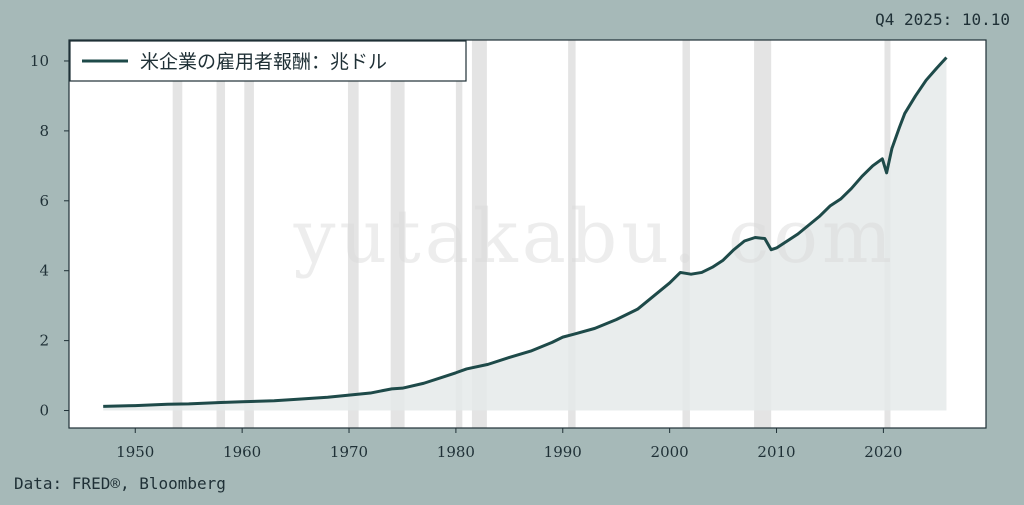 Image resolution: width=1024 pixels, height=505 pixels. What do you see at coordinates (563, 452) in the screenshot?
I see `x-tick-label: 1990` at bounding box center [563, 452].